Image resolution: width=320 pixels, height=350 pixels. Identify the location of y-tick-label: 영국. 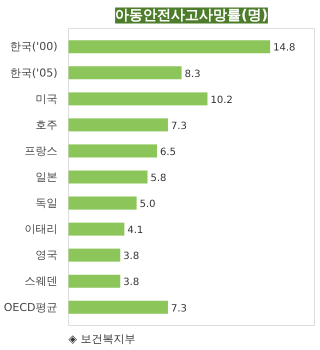
(47, 255).